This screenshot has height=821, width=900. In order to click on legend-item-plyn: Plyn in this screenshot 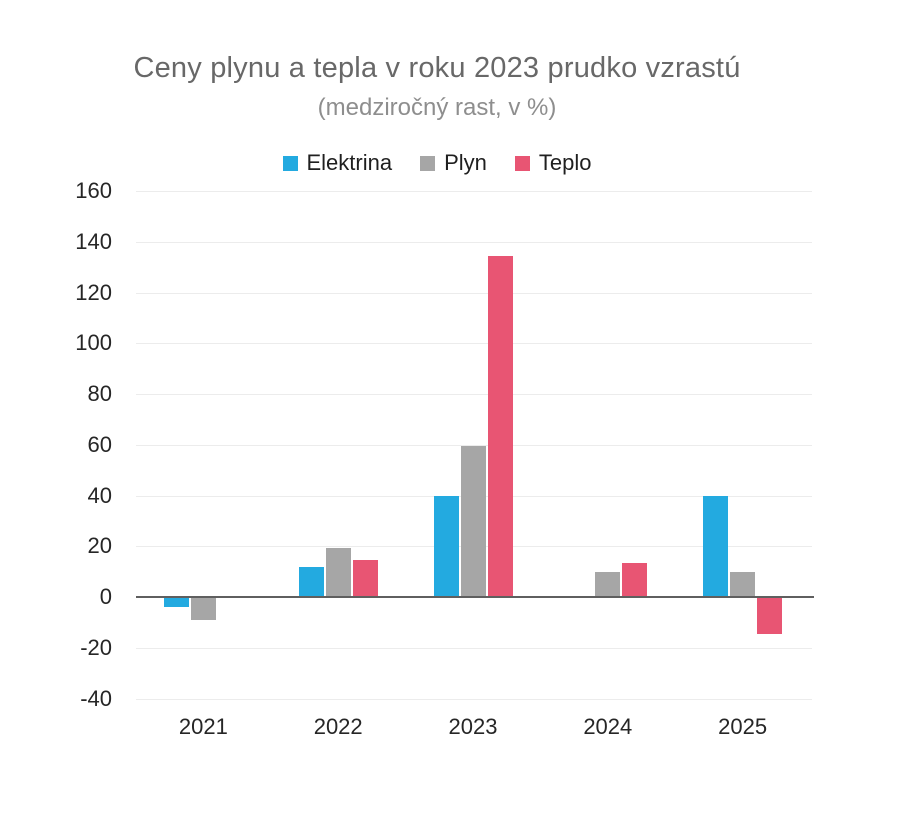, I will do `click(453, 163)`.